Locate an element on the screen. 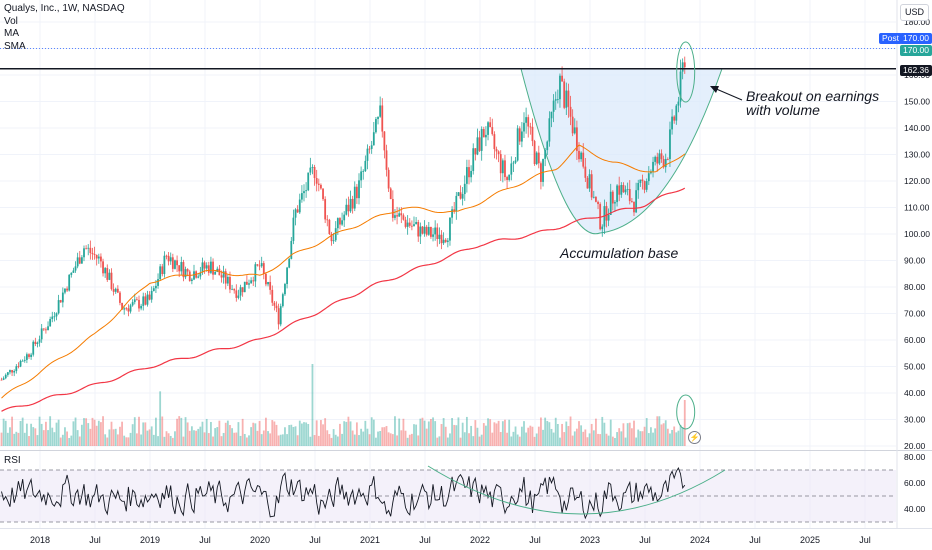  rsi-label: RSI is located at coordinates (12, 460).